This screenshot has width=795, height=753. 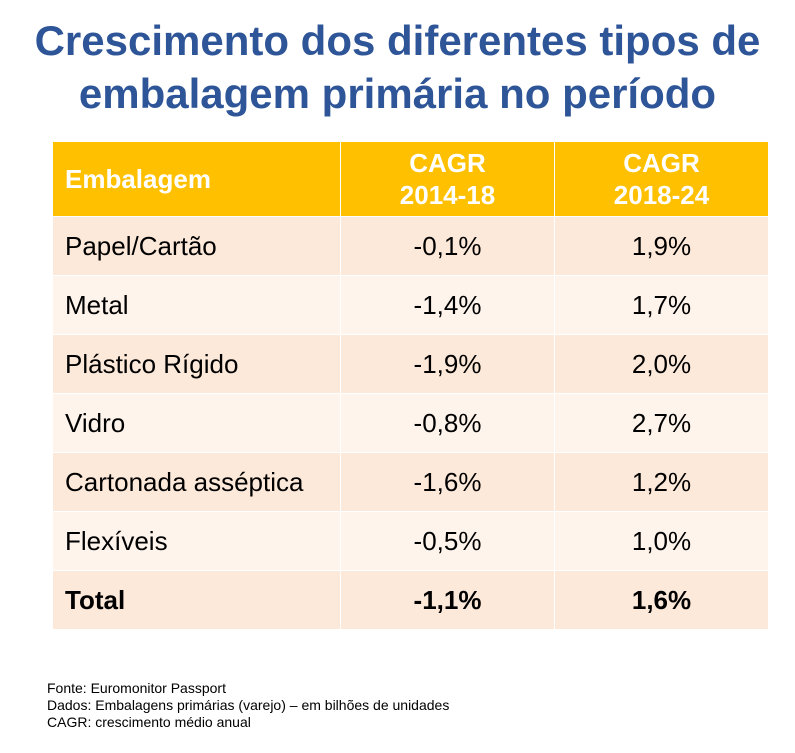 What do you see at coordinates (447, 305) in the screenshot?
I see `cell-cagr-2014-18: -1,4%` at bounding box center [447, 305].